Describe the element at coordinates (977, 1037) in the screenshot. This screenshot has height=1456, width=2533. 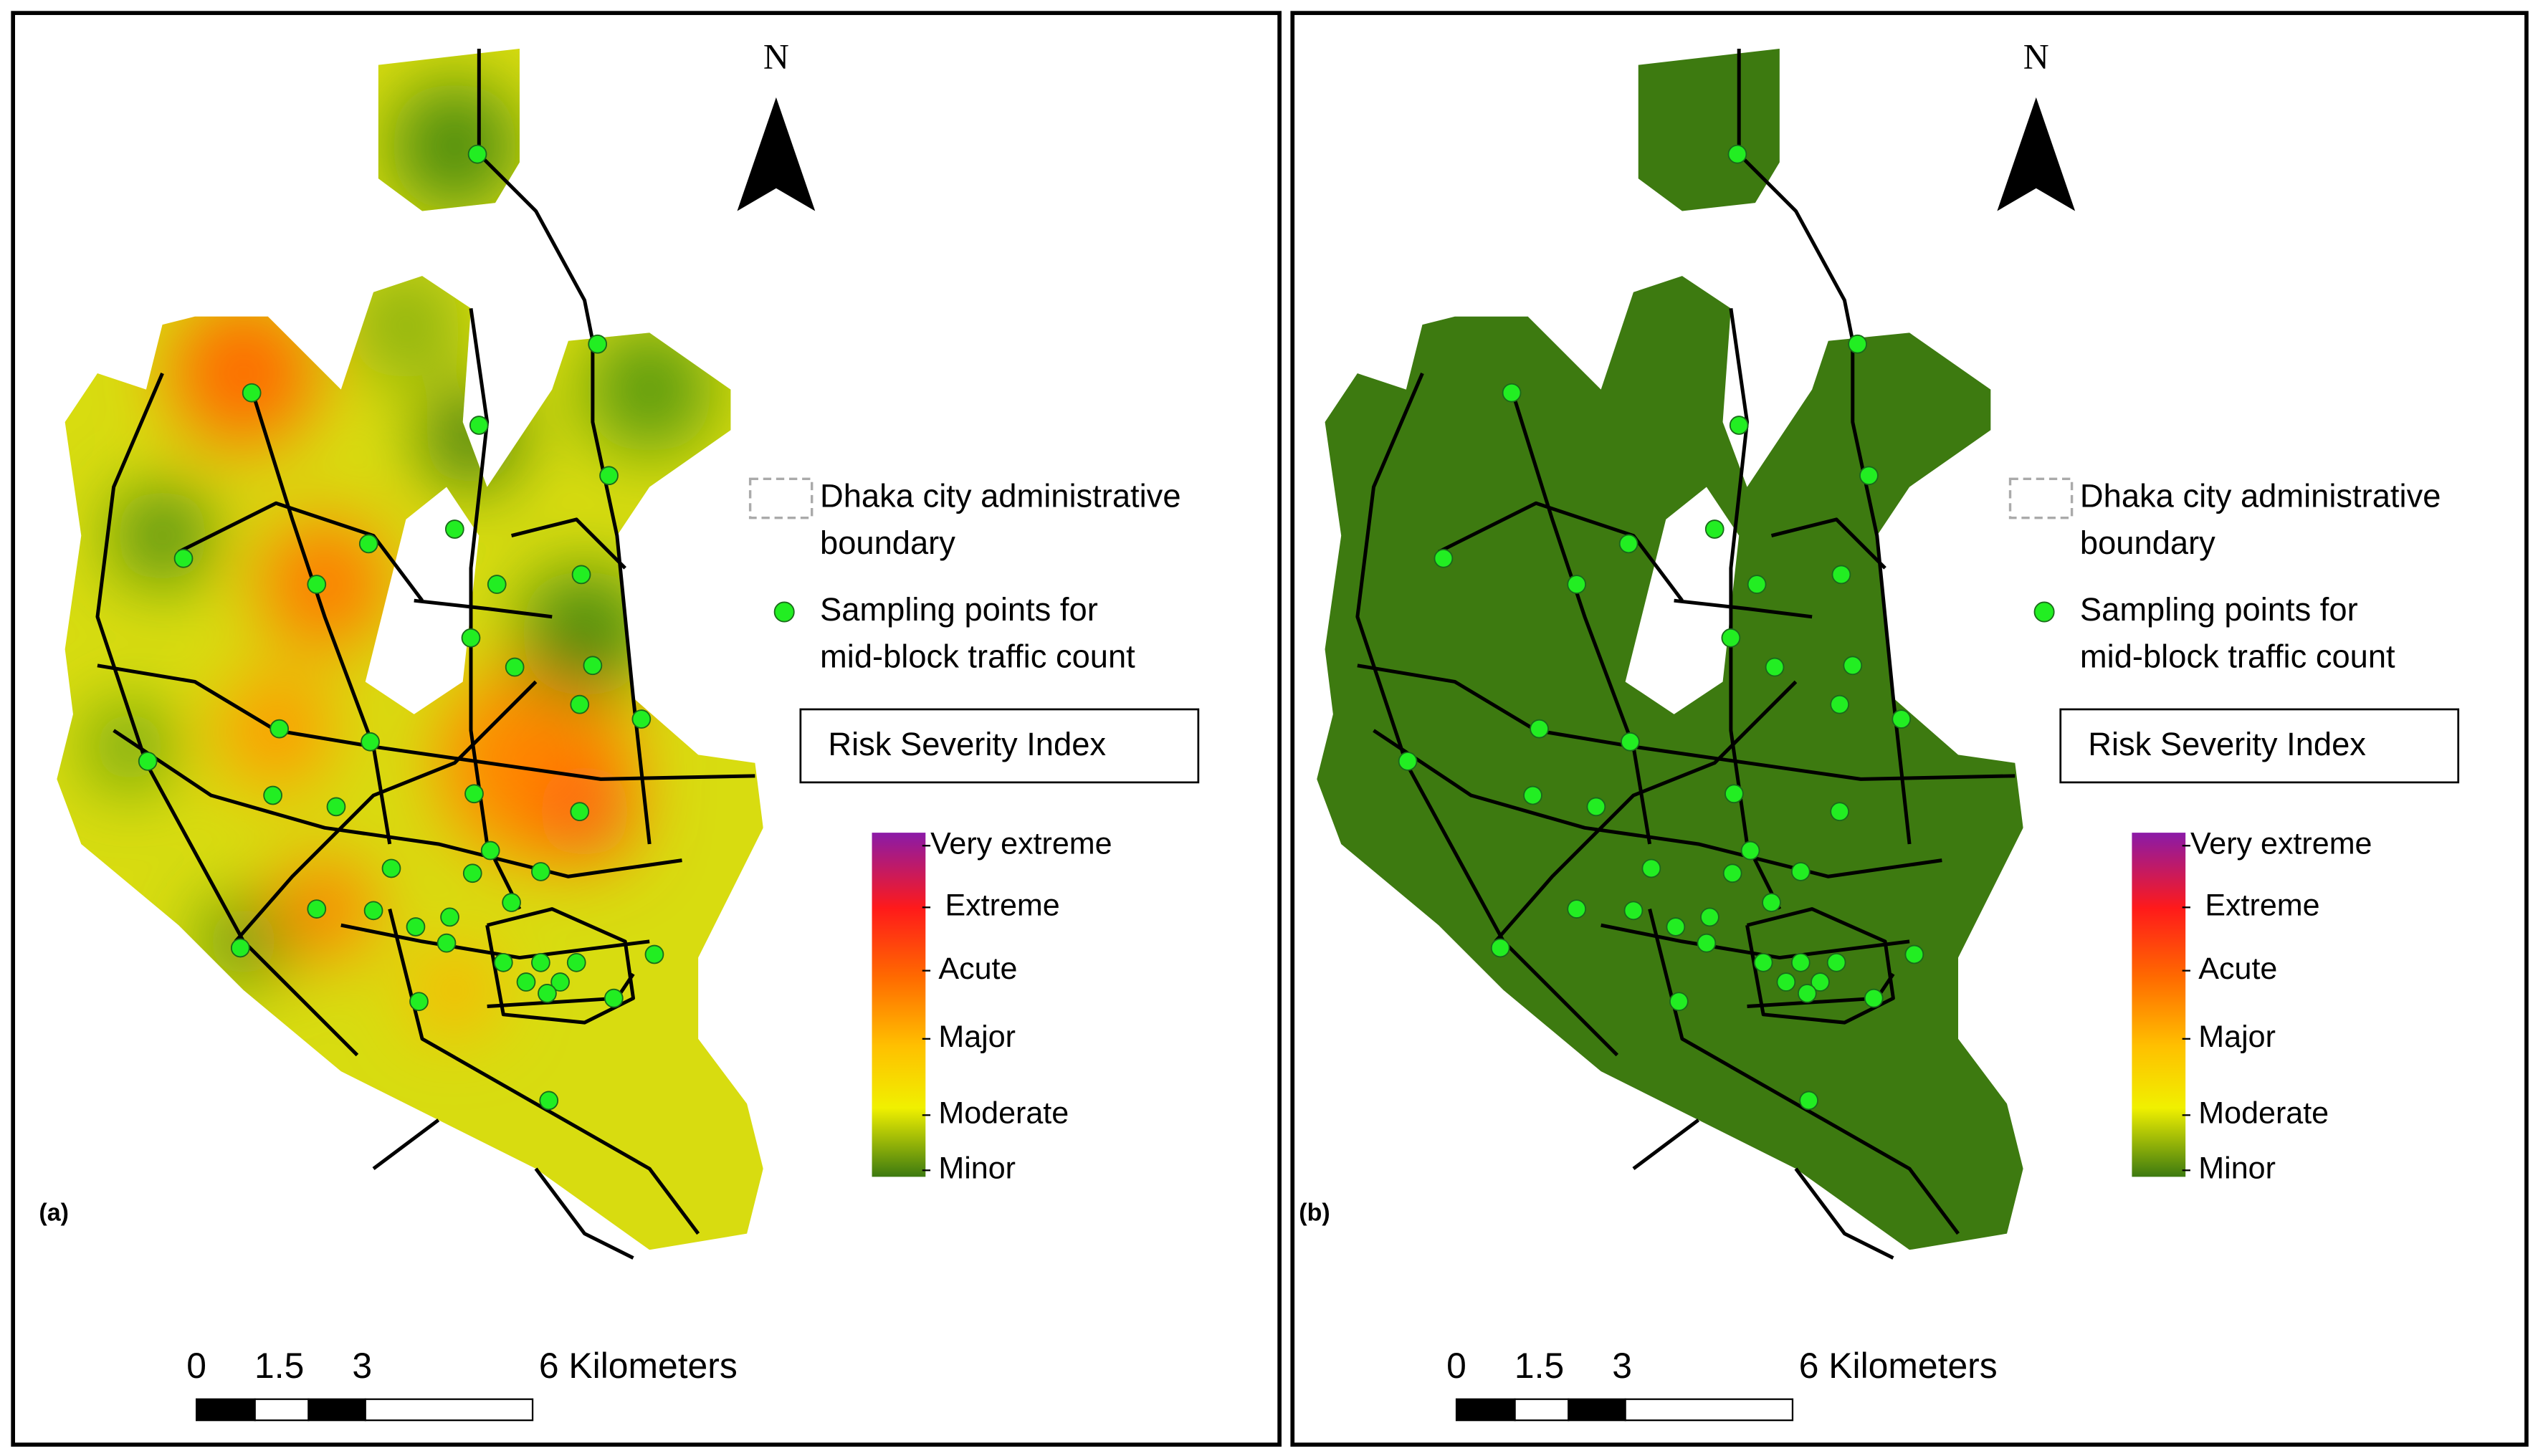
I see `ramp-label: Major` at that location.